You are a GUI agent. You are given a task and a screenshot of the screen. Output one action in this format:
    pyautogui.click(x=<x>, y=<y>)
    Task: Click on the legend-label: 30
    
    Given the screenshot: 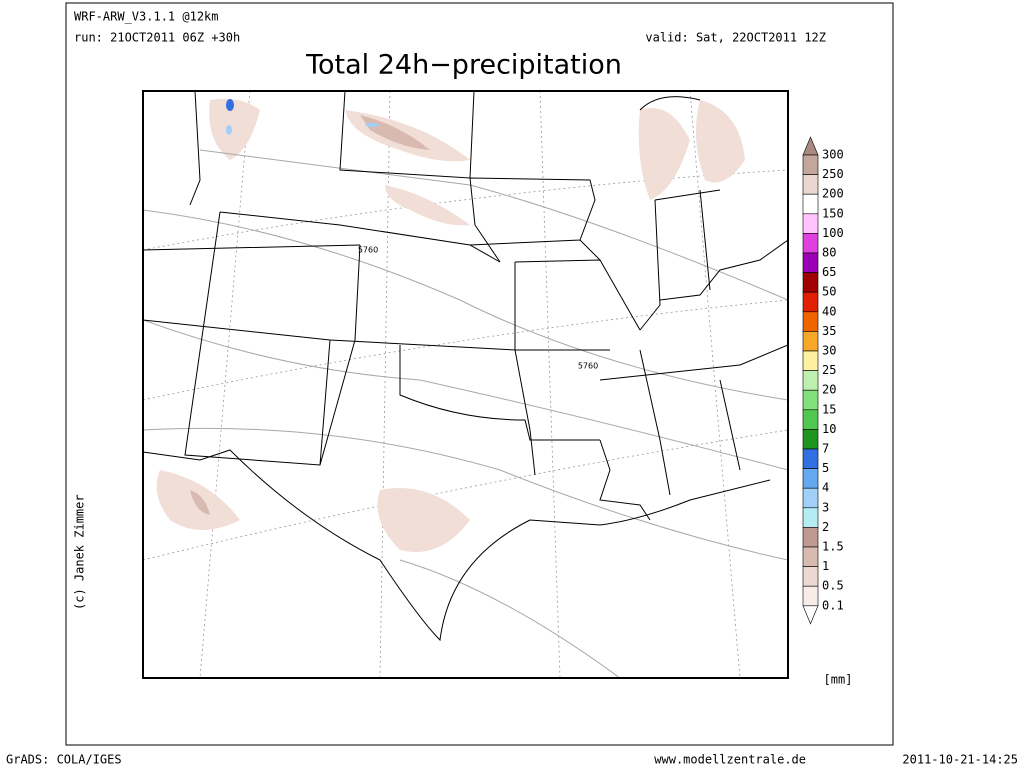 What is the action you would take?
    pyautogui.click(x=829, y=351)
    